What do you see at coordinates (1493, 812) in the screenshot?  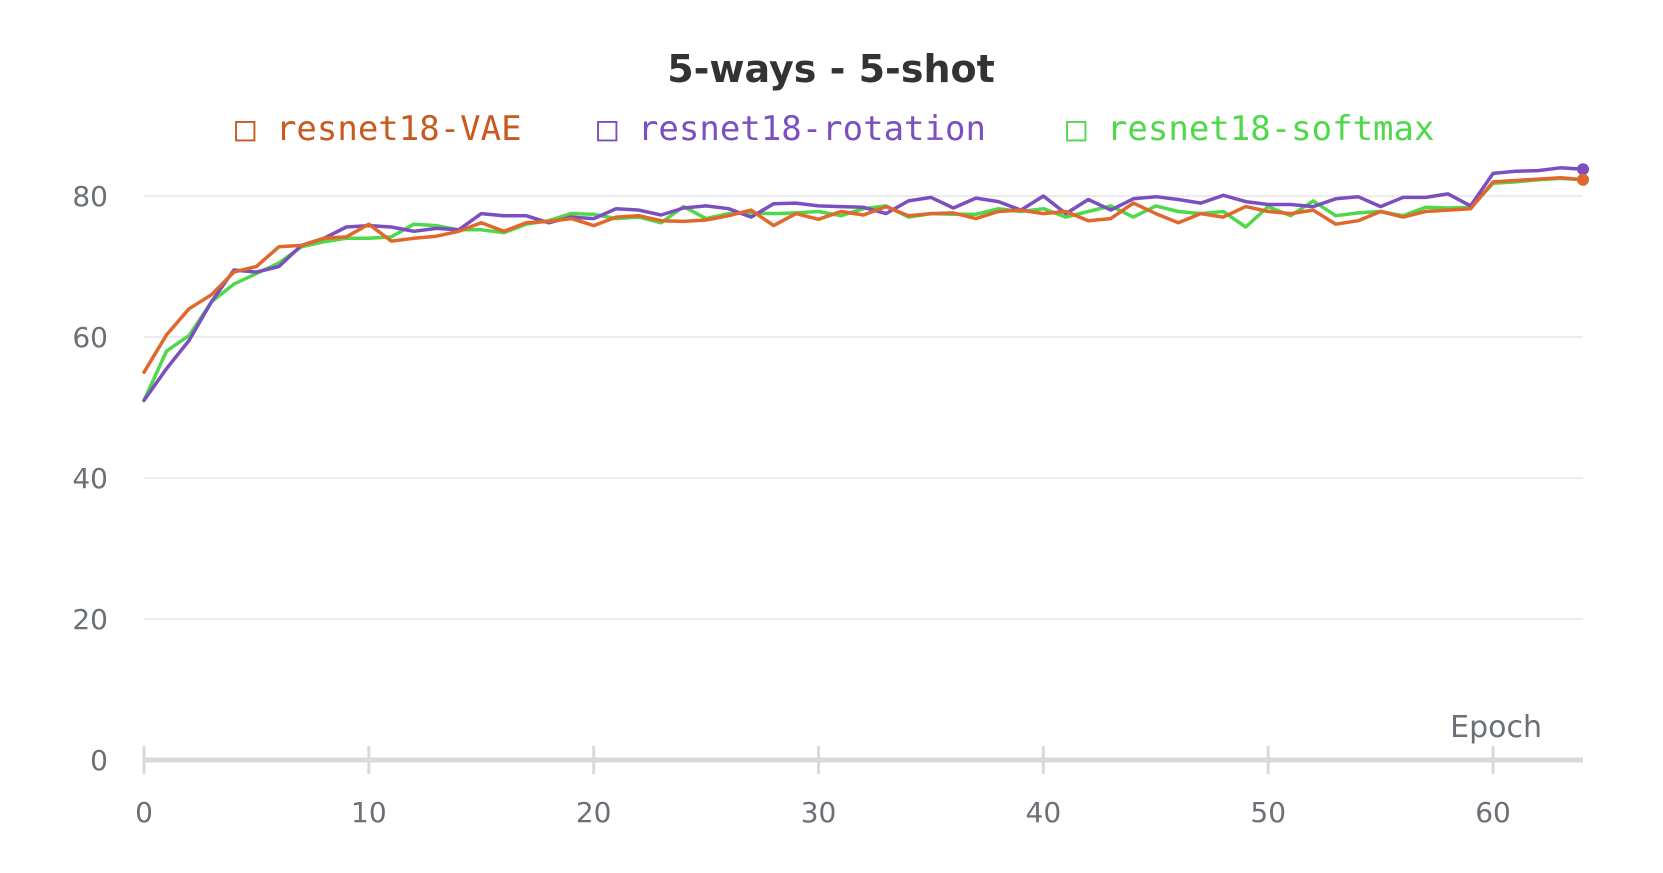 I see `x-tick-label-60: 60` at bounding box center [1493, 812].